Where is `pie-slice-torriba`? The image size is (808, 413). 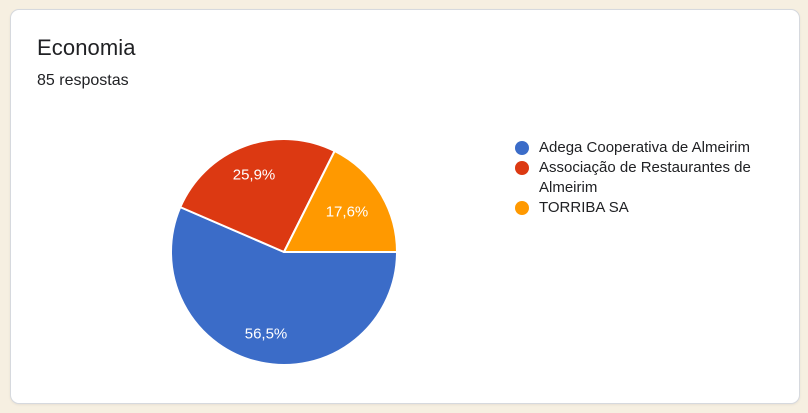
pie-slice-torriba is located at coordinates (340, 201).